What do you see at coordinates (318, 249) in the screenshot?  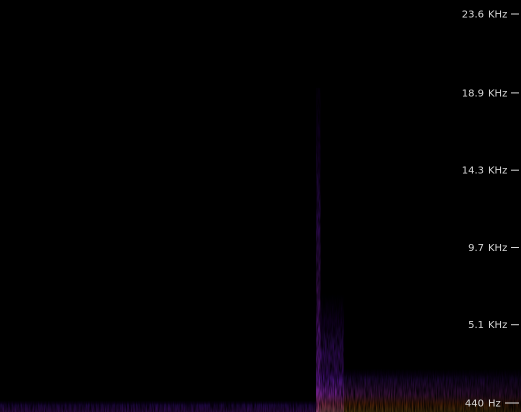 I see `event-onset-transient` at bounding box center [318, 249].